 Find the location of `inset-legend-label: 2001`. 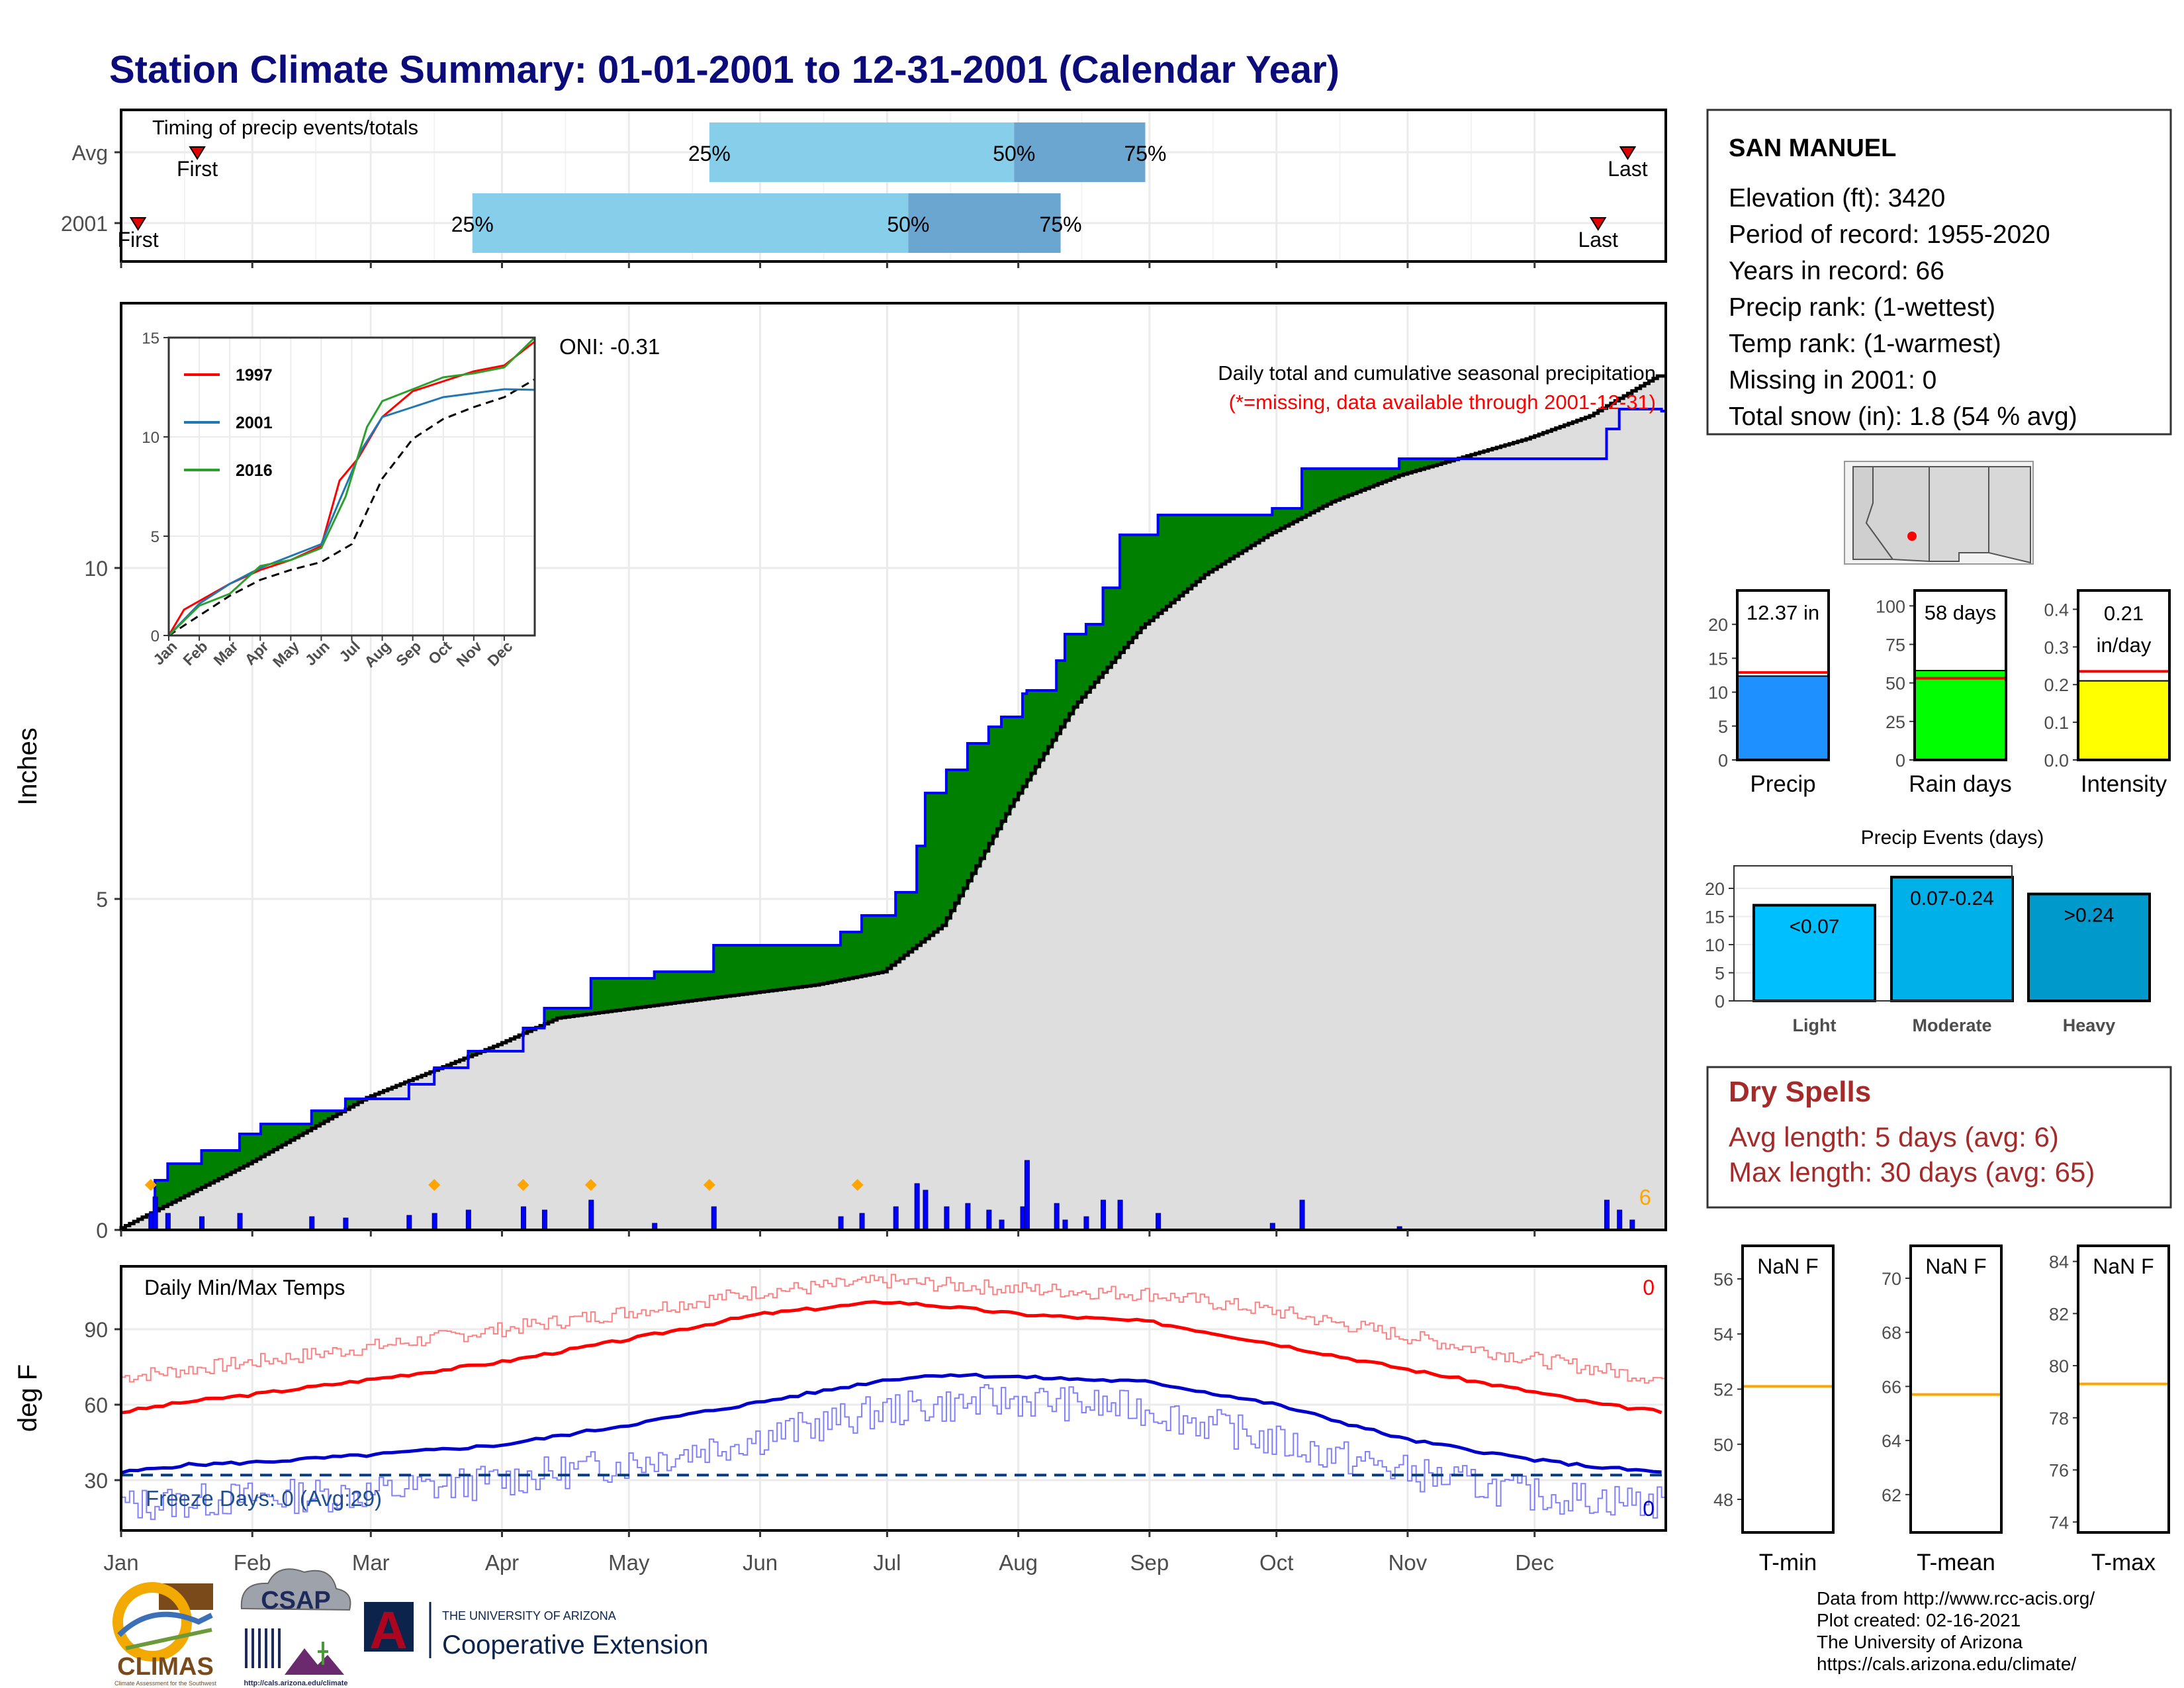

inset-legend-label: 2001 is located at coordinates (255, 423).